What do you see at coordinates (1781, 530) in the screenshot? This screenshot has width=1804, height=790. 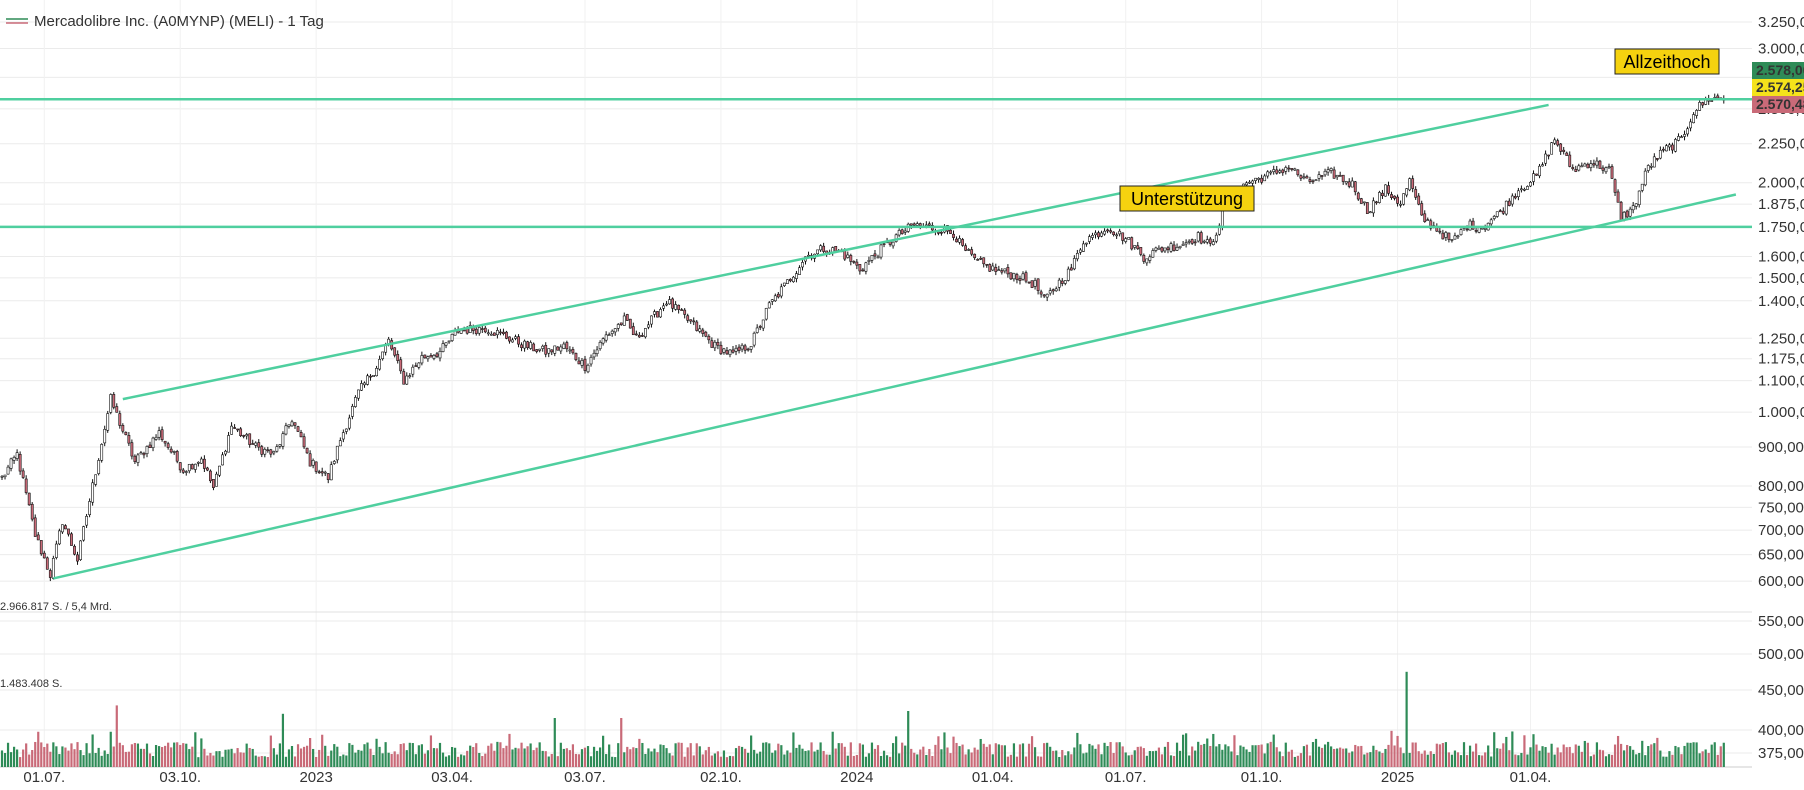 I see `price-tick-label: 700,00` at bounding box center [1781, 530].